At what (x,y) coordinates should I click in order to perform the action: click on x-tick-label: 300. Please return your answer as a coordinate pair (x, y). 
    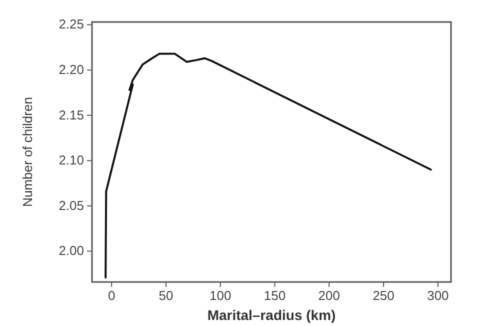
    Looking at the image, I should click on (438, 295).